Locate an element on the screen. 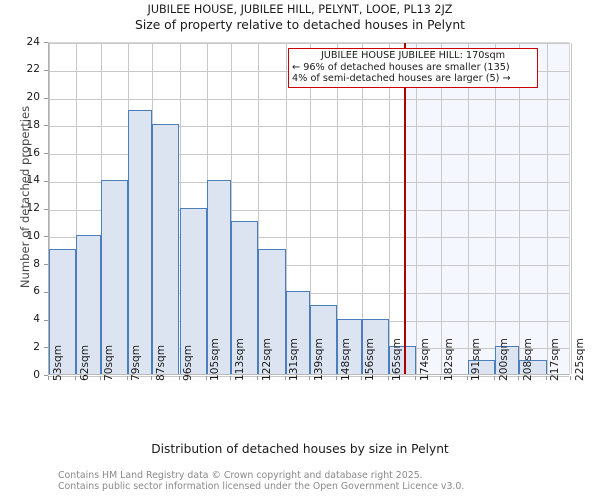 The height and width of the screenshot is (500, 600). x-axis-tick-label: 53sqm is located at coordinates (57, 362).